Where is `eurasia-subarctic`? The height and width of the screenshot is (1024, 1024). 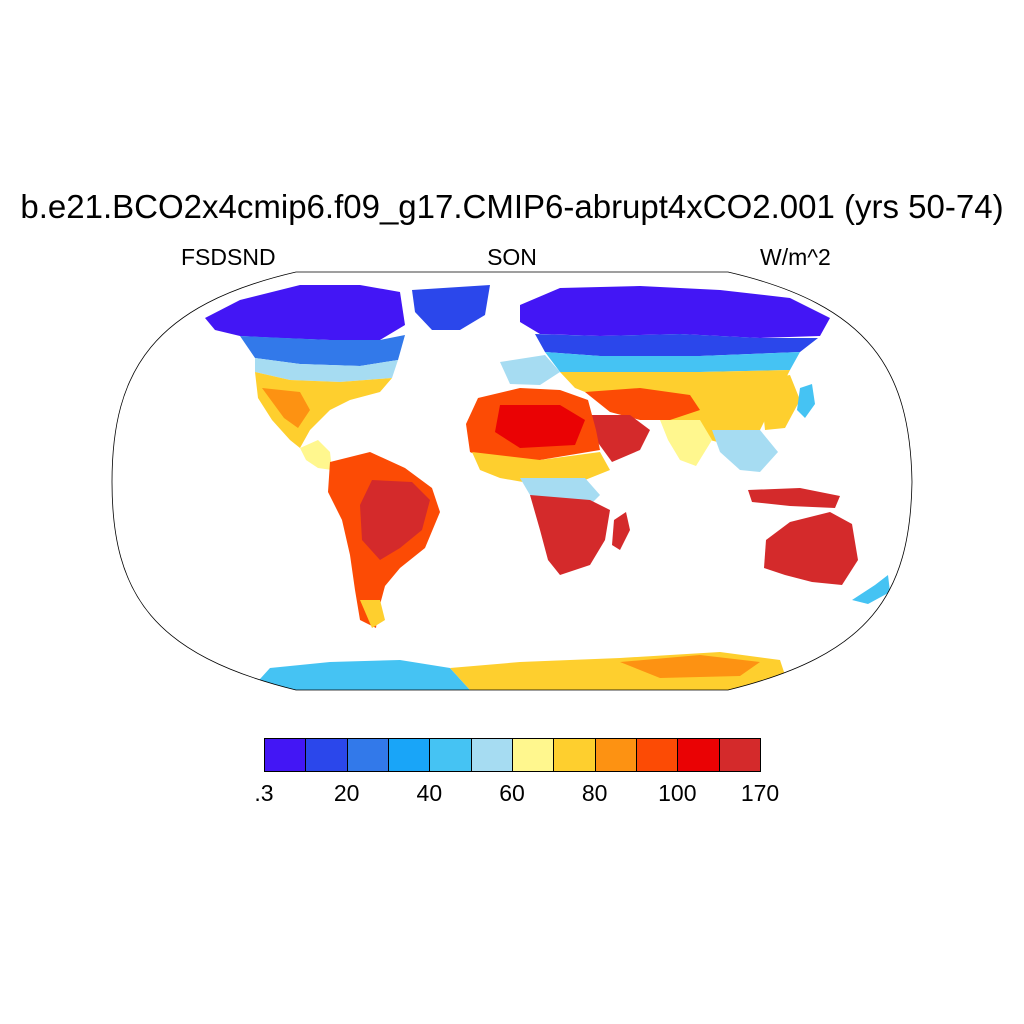 eurasia-subarctic is located at coordinates (676, 345).